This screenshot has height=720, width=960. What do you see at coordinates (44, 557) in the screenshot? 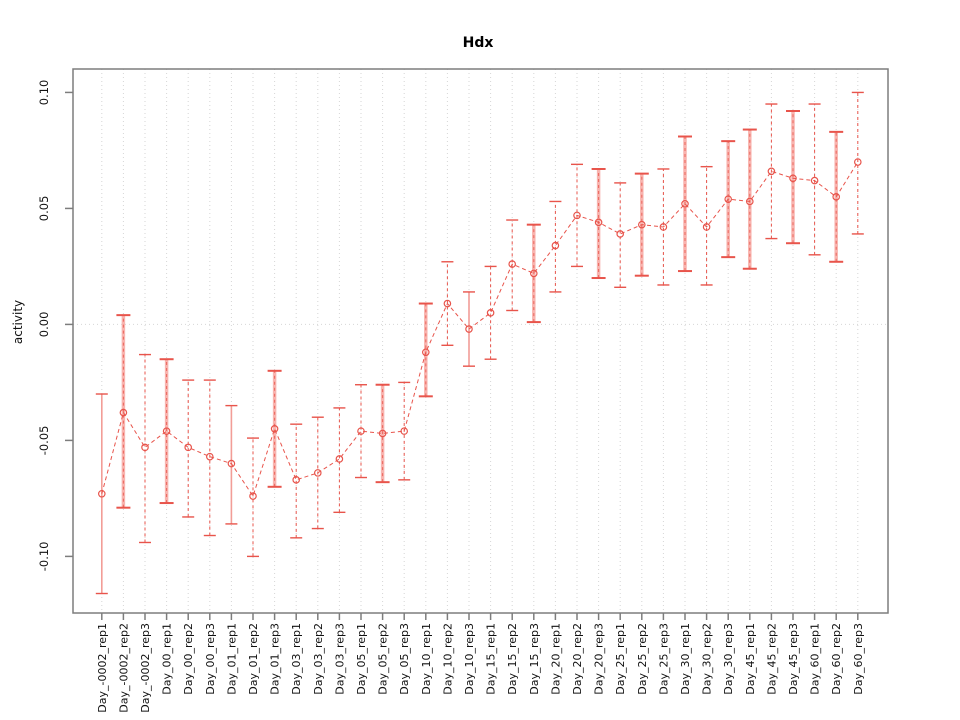
I see `y-tick-label: -0.10` at bounding box center [44, 557].